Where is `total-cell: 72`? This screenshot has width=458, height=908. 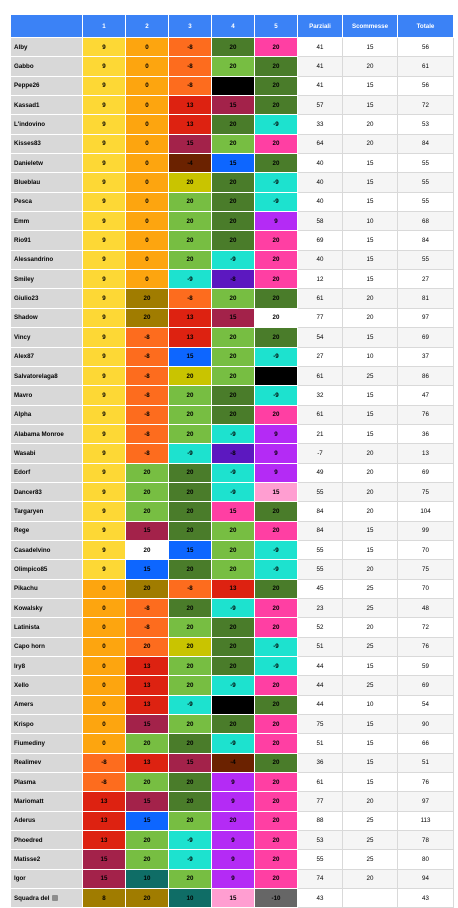 total-cell: 72 is located at coordinates (425, 627).